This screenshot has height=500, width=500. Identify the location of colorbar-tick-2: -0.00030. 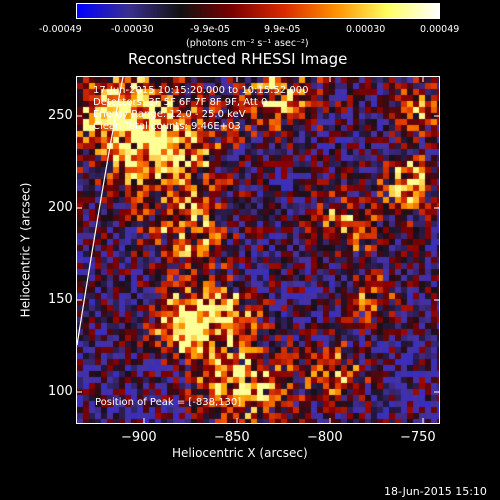
(132, 29).